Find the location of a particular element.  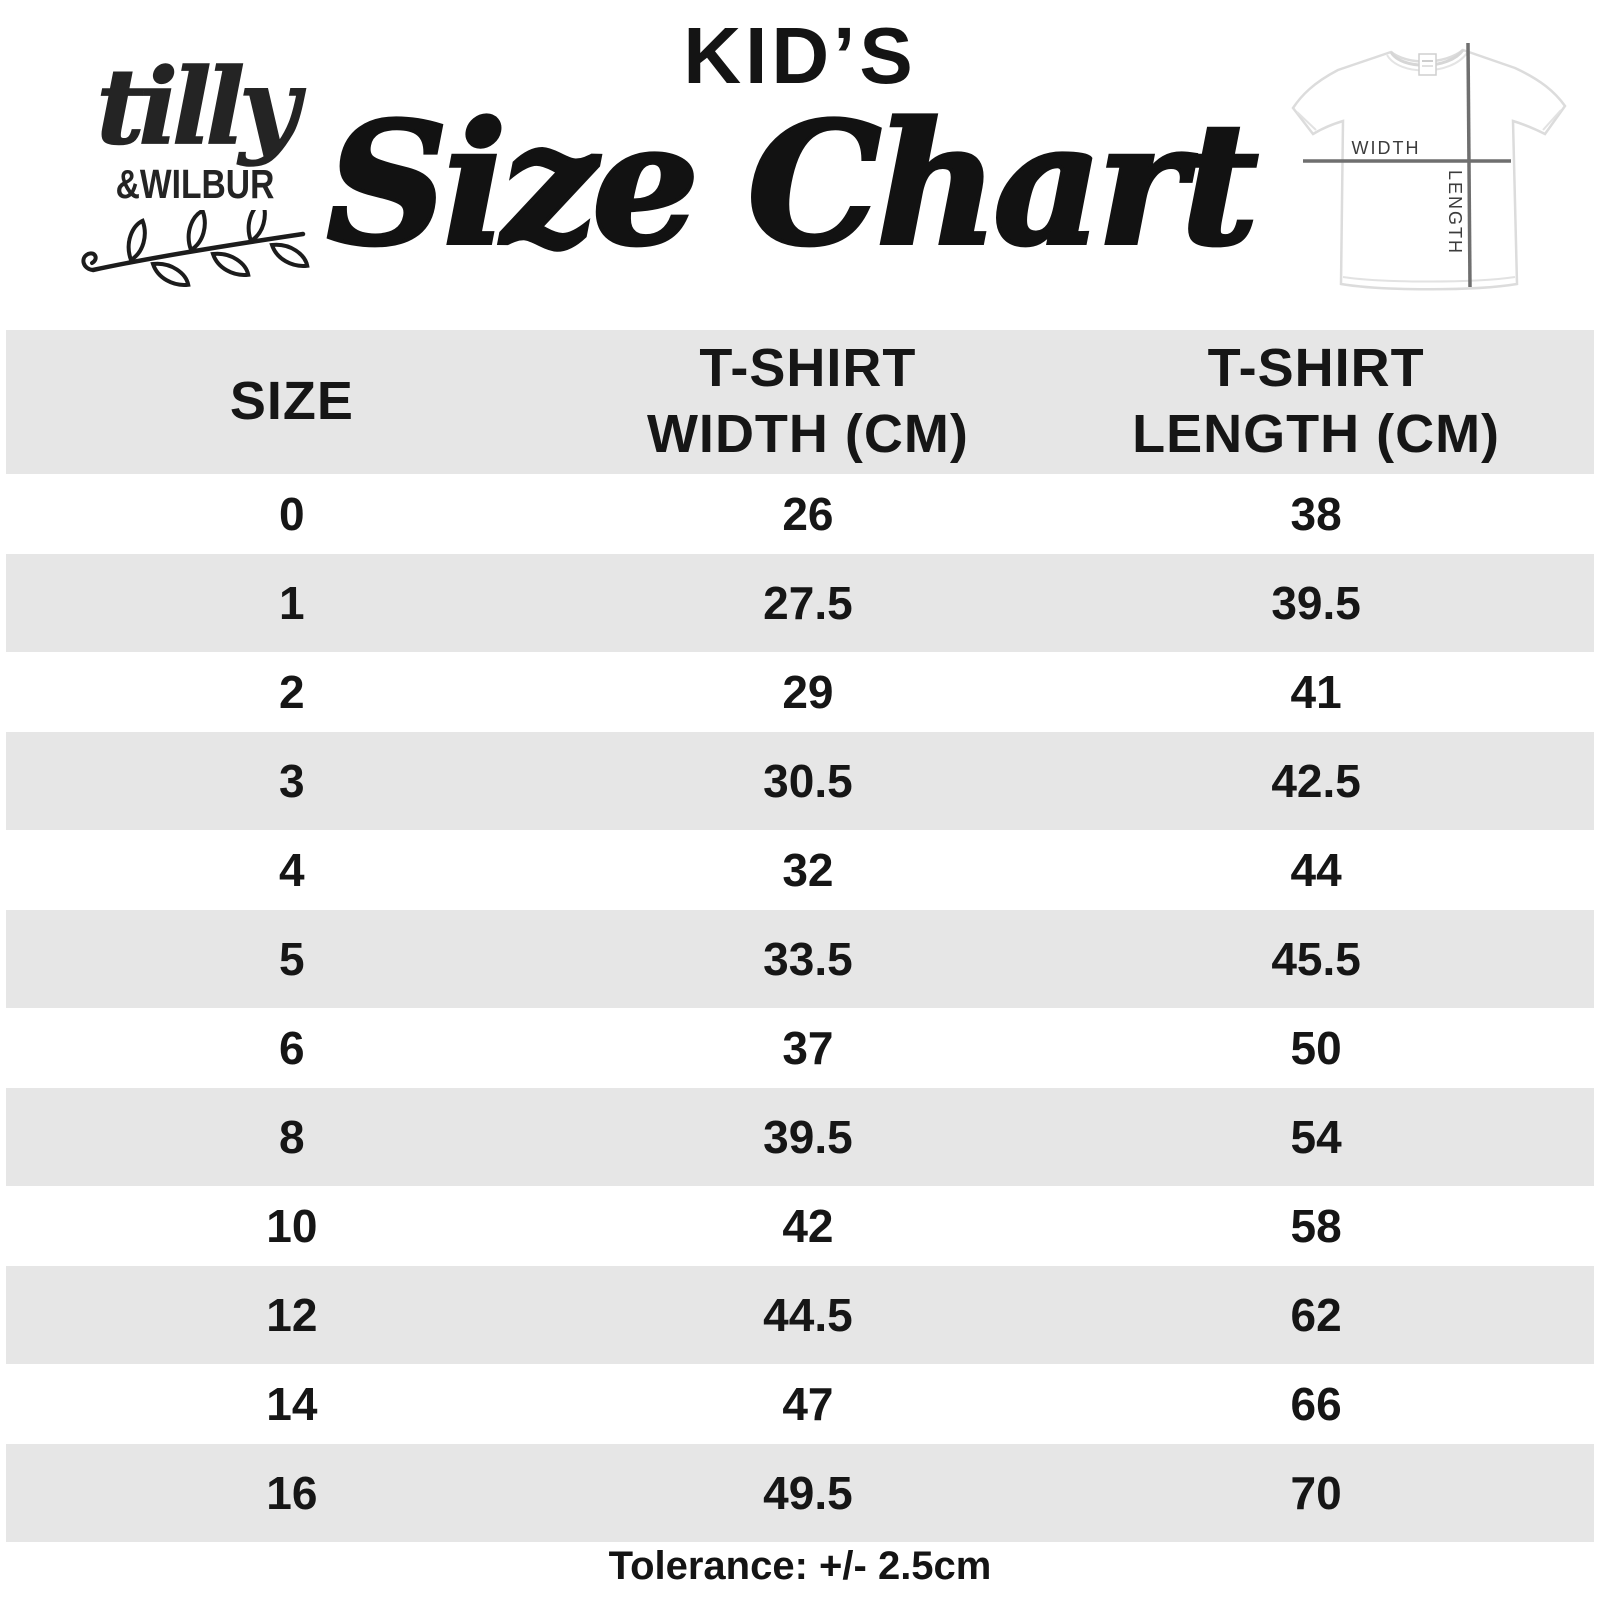

table-row: 10 42 58 is located at coordinates (800, 1226).